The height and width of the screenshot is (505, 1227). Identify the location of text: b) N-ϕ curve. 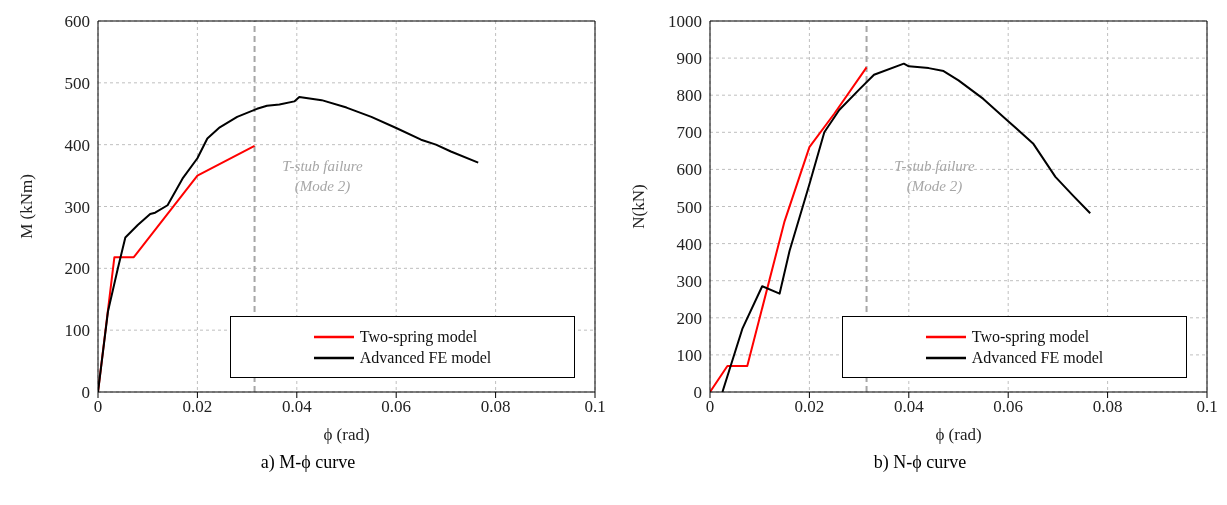
(920, 462).